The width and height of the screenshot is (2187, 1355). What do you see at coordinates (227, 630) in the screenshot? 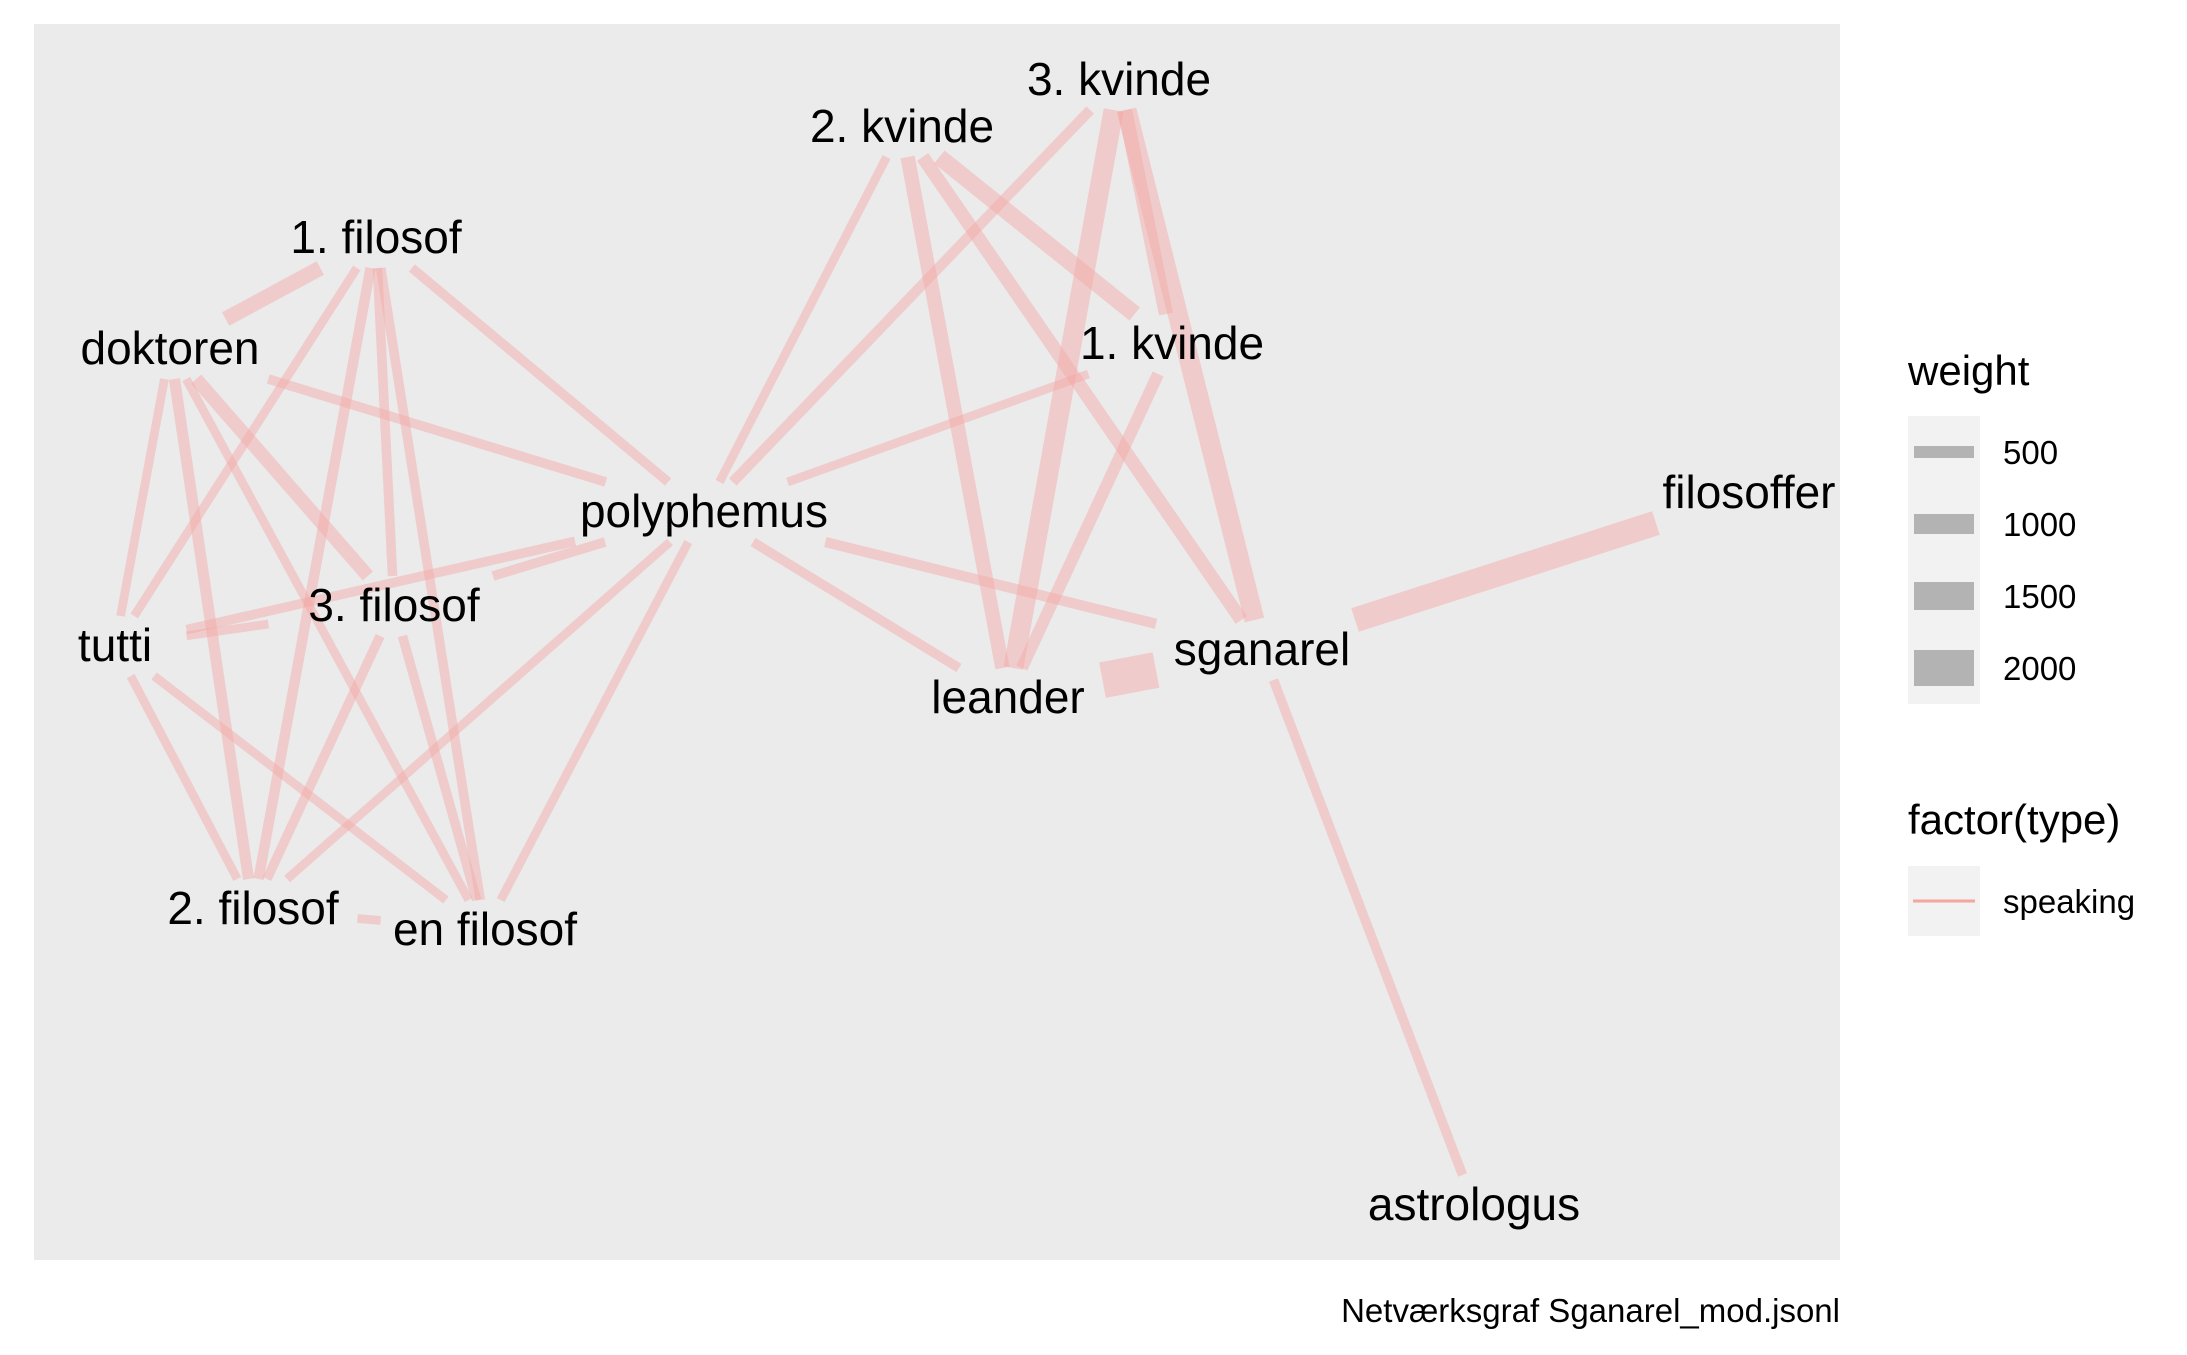
I see `edge-tutti-3-filosof` at bounding box center [227, 630].